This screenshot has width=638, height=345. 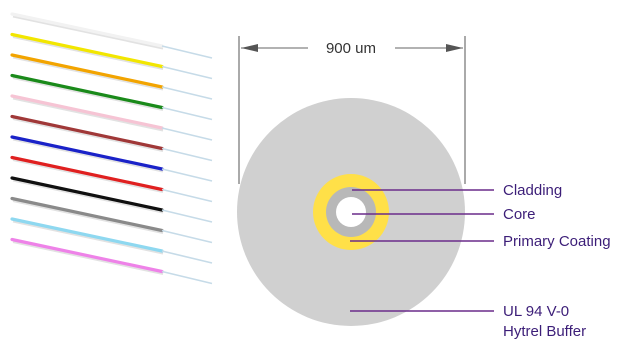 I want to click on fiber-aqua, so click(x=87, y=235).